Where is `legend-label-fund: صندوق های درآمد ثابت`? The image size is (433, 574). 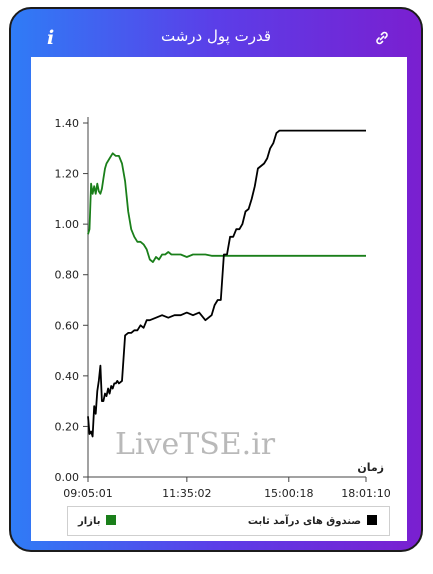
legend-label-fund: صندوق های درآمد ثابت is located at coordinates (304, 521).